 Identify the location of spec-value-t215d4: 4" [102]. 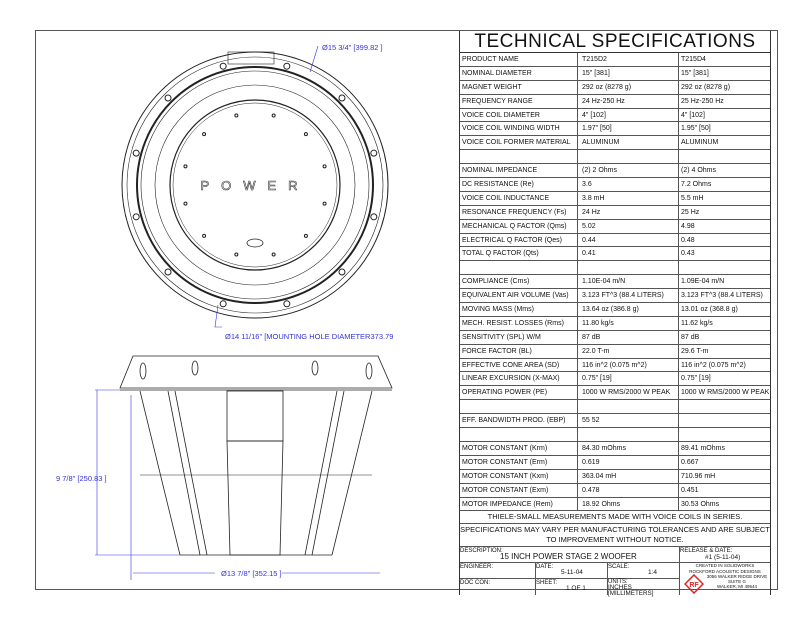
(693, 115).